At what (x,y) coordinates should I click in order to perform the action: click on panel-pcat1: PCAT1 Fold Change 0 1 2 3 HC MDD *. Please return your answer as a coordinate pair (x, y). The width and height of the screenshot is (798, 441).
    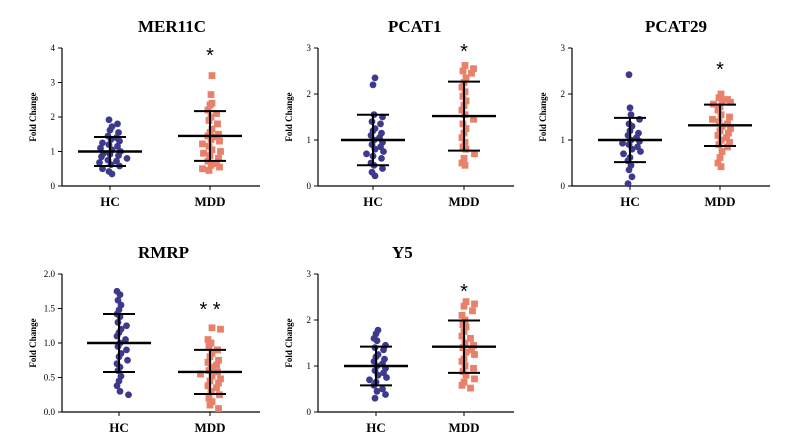
    Looking at the image, I should click on (399, 113).